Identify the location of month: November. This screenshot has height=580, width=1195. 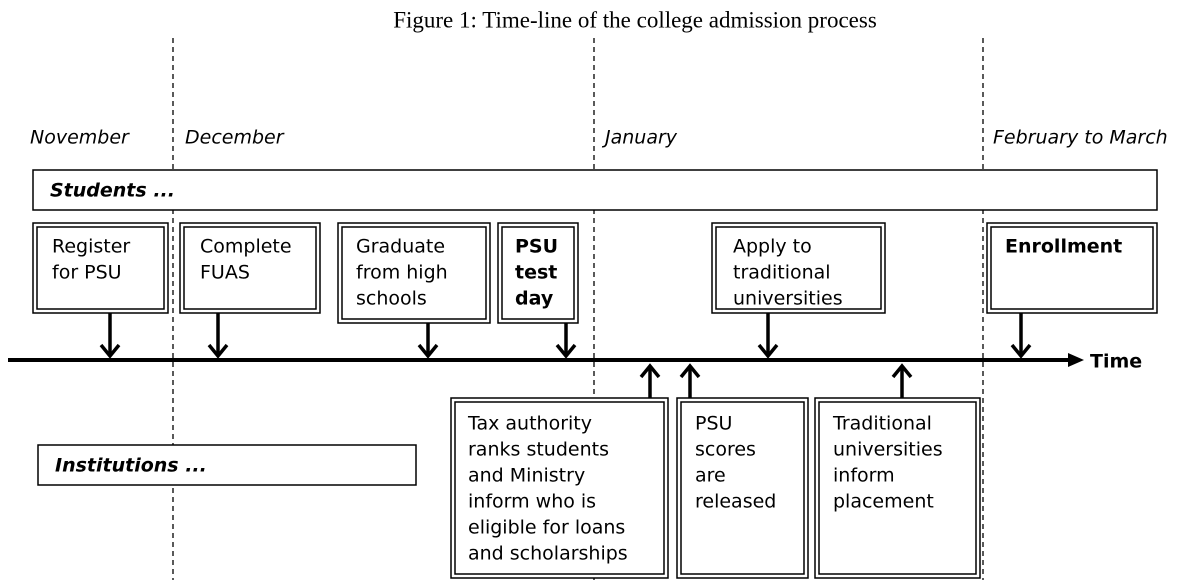
(80, 138).